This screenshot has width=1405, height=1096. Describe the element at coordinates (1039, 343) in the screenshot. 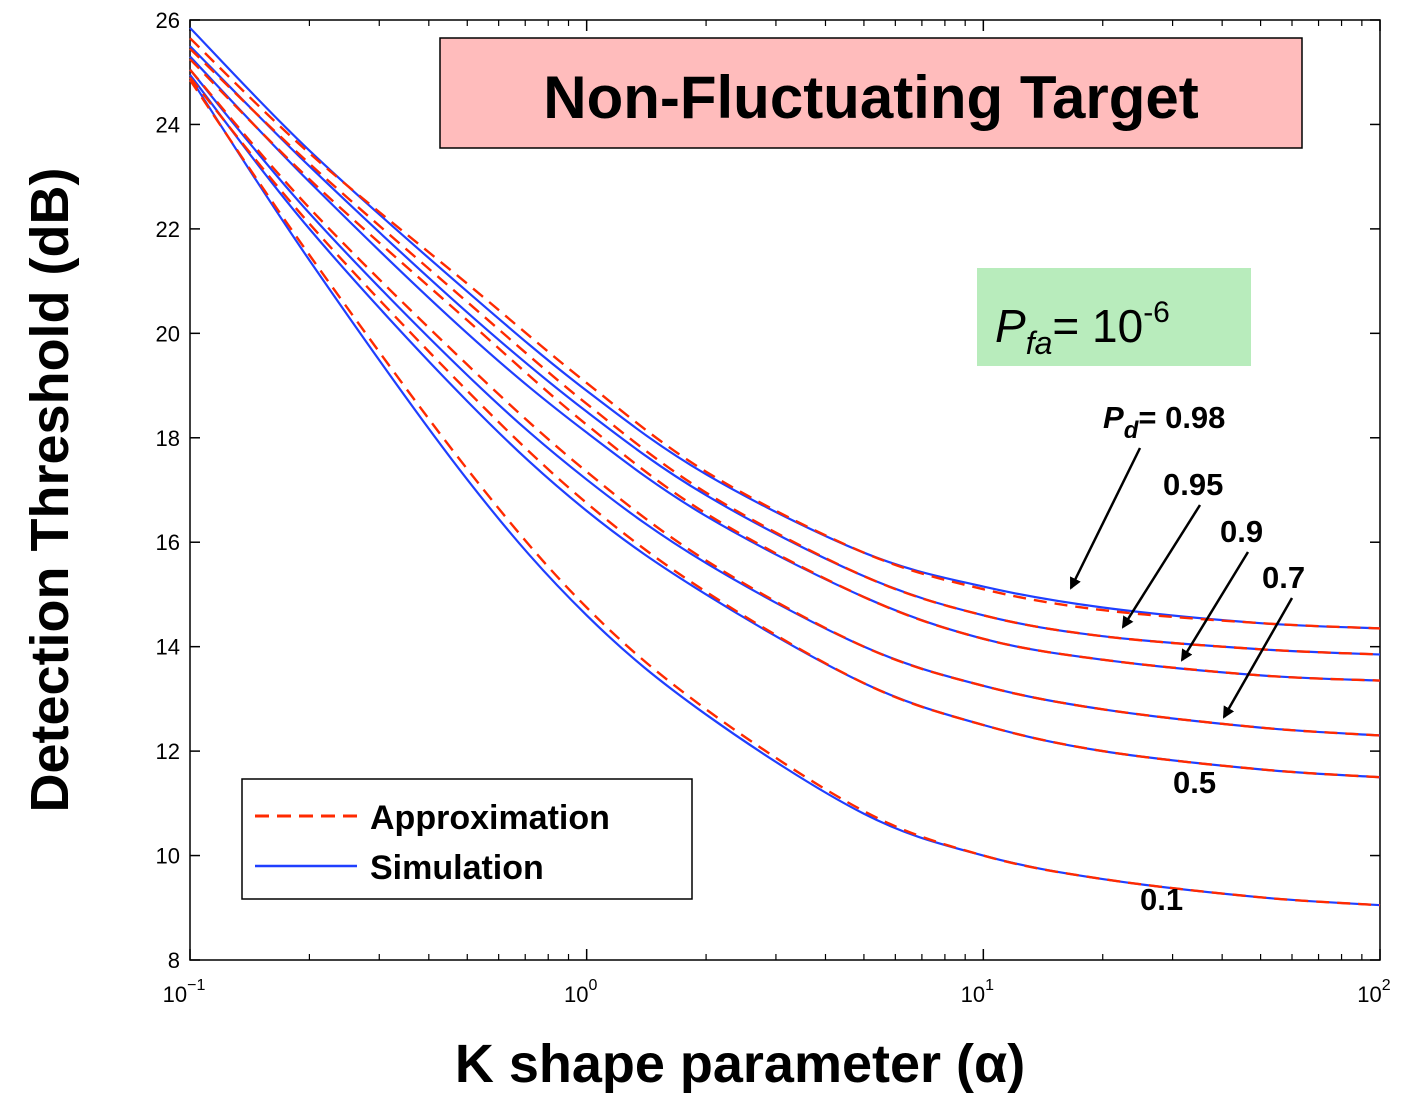

I see `pfa-subscript: fa` at that location.